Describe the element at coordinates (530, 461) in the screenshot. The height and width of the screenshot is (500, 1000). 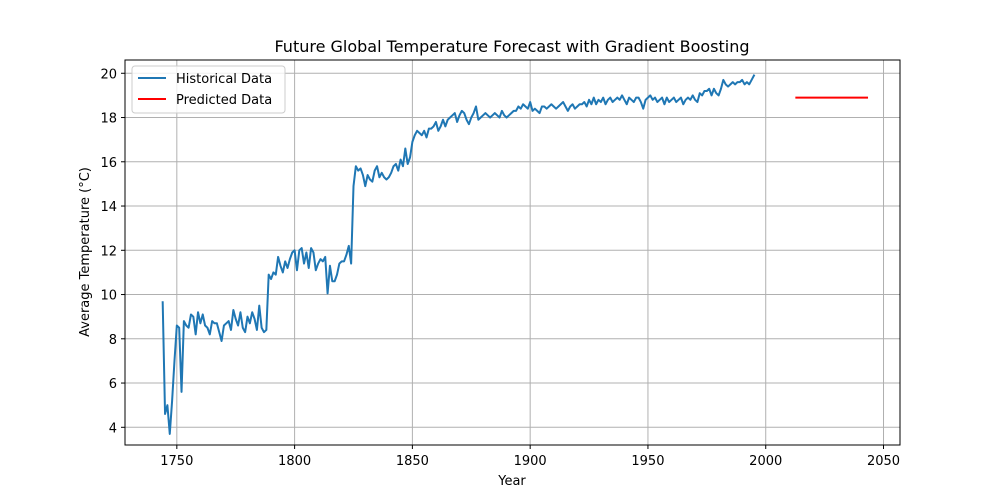
I see `x-tick-label: 1900` at that location.